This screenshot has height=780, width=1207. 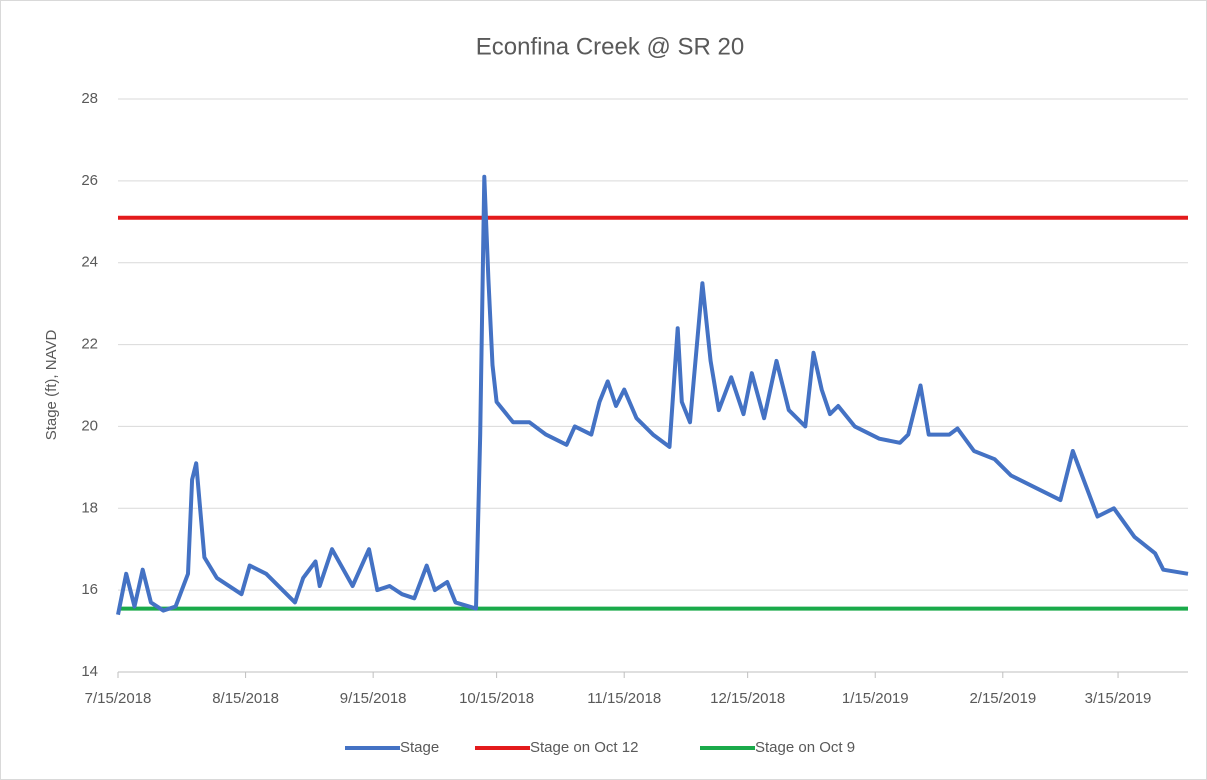 I want to click on y-tick-label: 24, so click(x=89, y=262).